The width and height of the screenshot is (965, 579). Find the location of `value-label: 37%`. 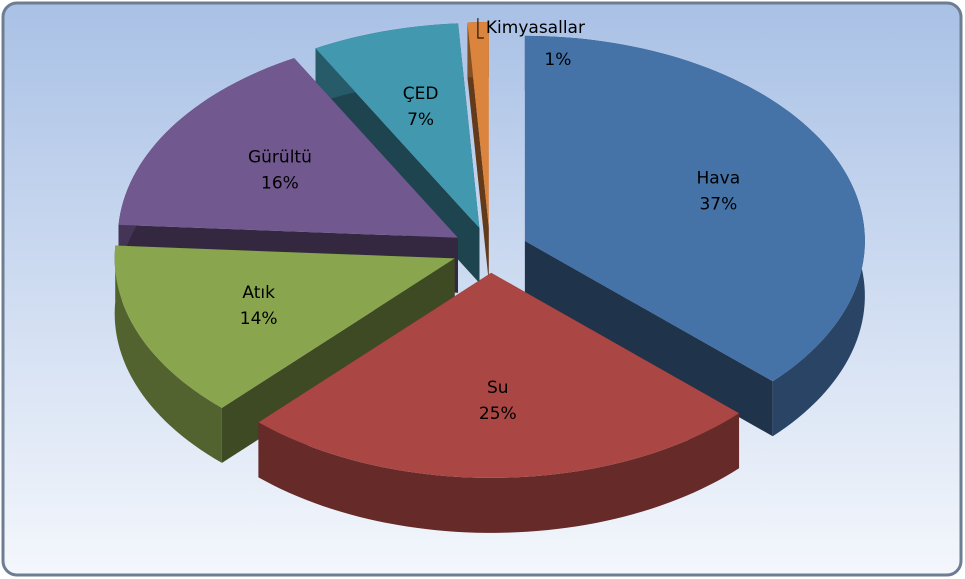

value-label: 37% is located at coordinates (718, 204).